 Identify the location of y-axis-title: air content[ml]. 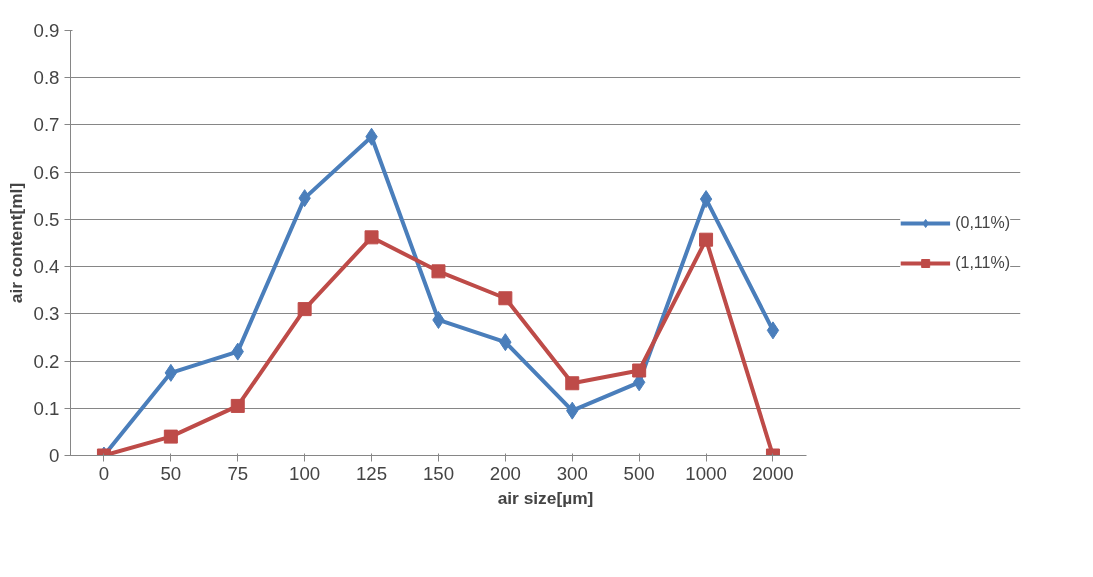
(15, 243).